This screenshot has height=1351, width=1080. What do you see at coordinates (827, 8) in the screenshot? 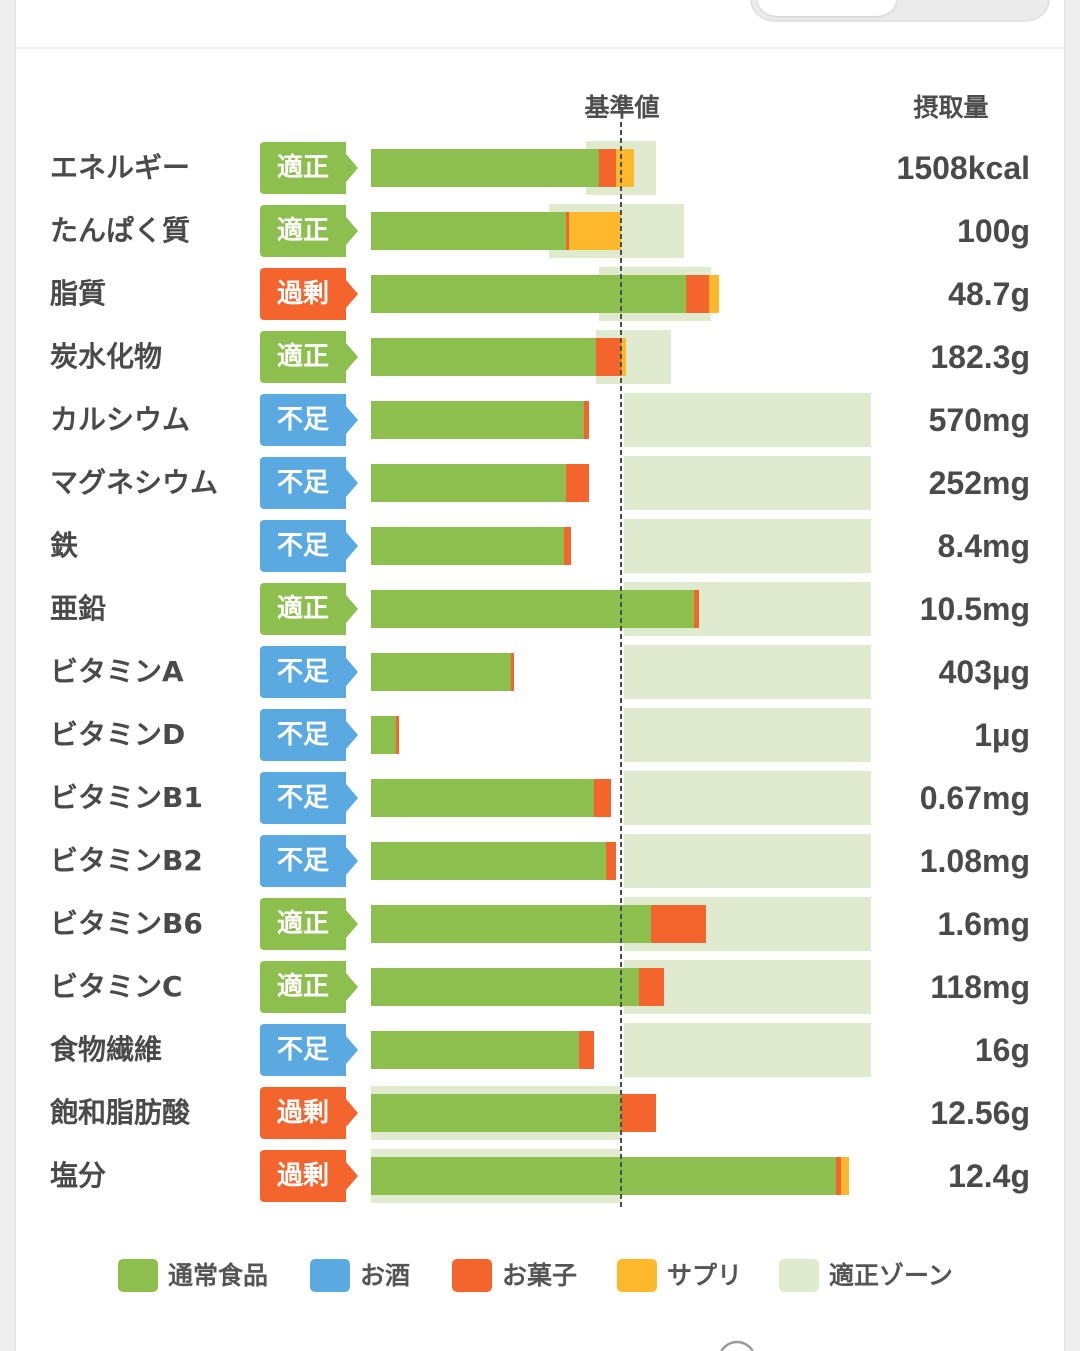
I see `toggle-selected-segment` at bounding box center [827, 8].